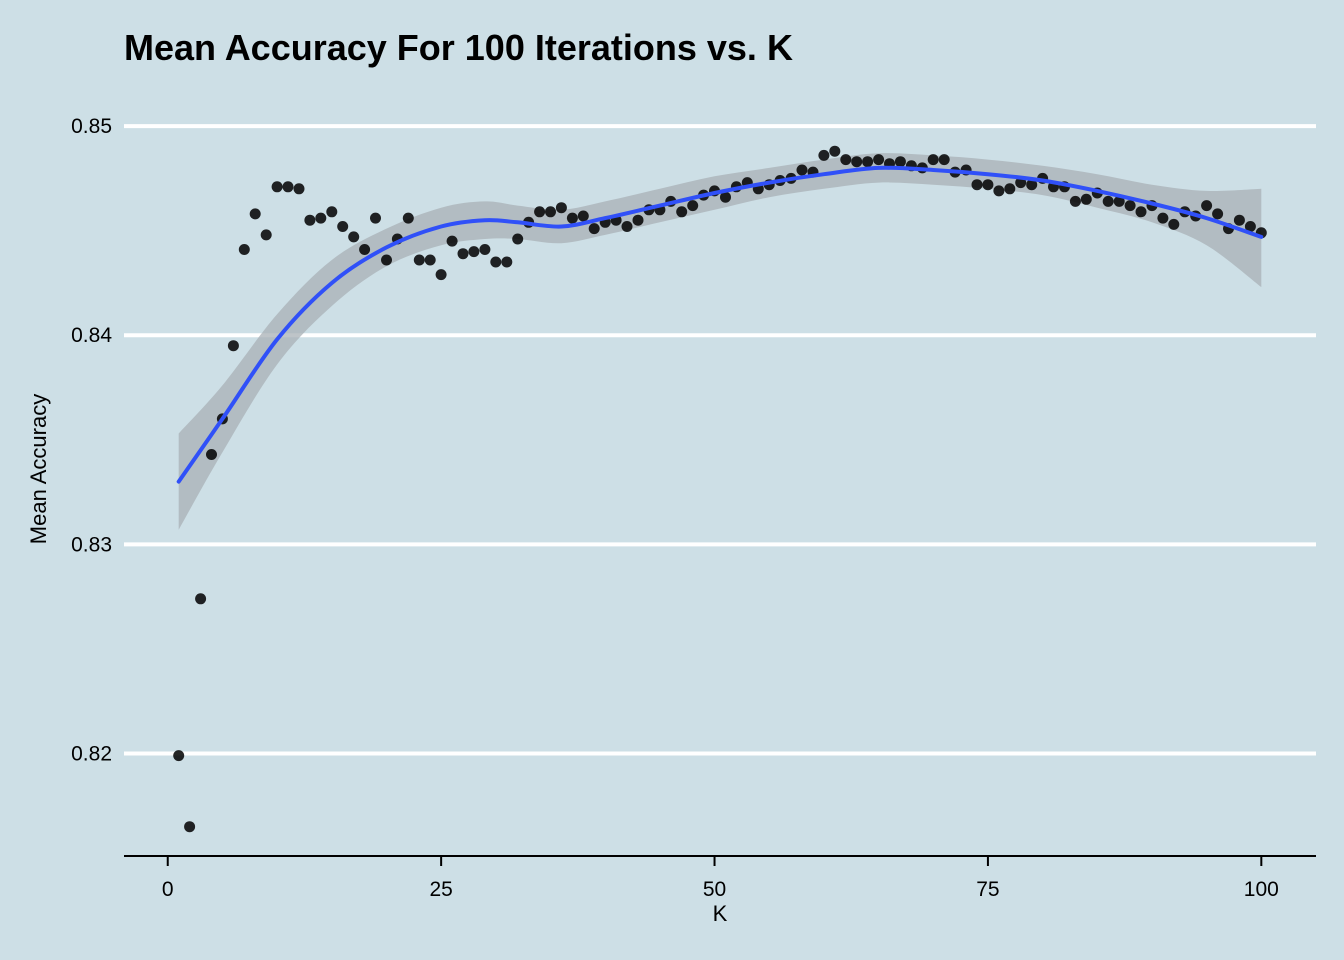 This screenshot has width=1344, height=960. What do you see at coordinates (168, 889) in the screenshot?
I see `x-tick-label: 0` at bounding box center [168, 889].